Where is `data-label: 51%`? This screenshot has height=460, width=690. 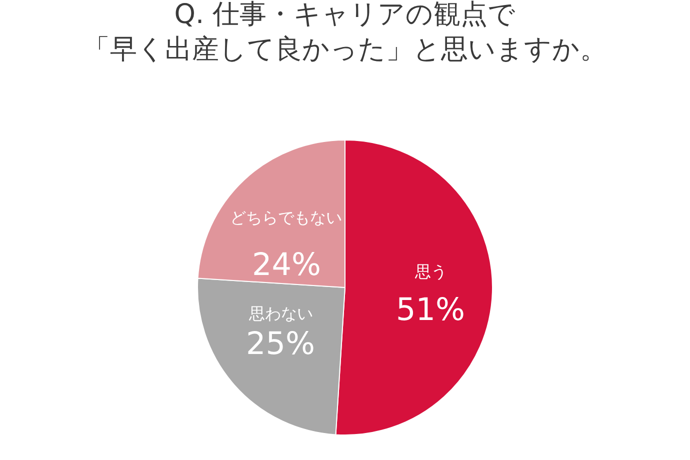 data-label: 51% is located at coordinates (430, 310).